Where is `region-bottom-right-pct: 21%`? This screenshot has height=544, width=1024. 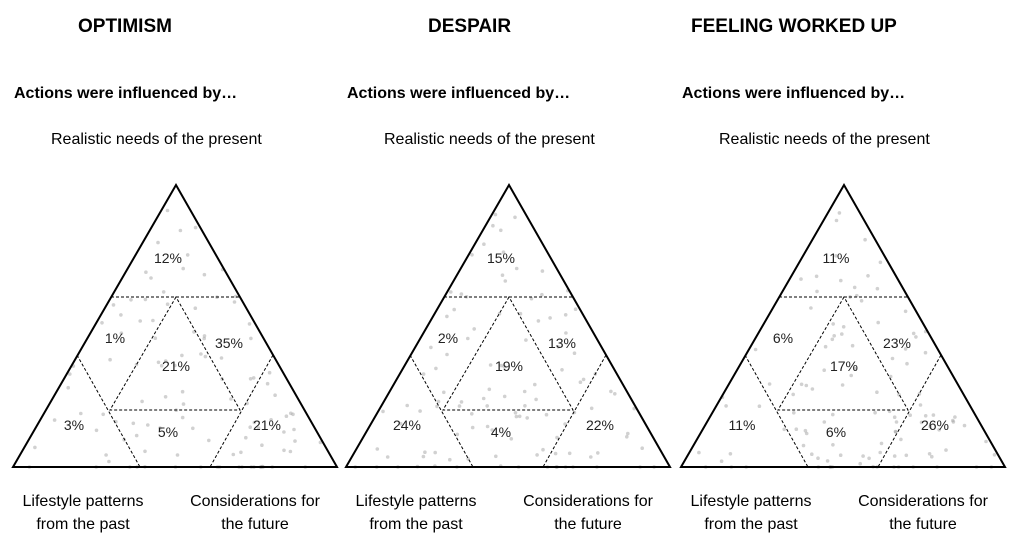
region-bottom-right-pct: 21% is located at coordinates (267, 425).